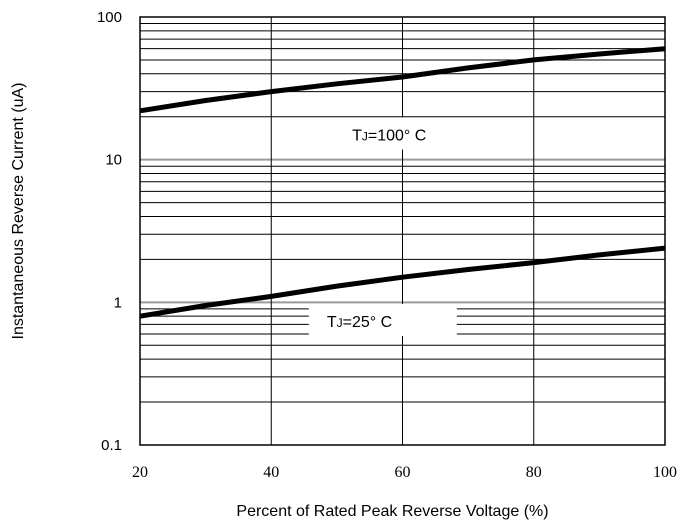  What do you see at coordinates (389, 136) in the screenshot?
I see `annotation-label: TJ=100° C` at bounding box center [389, 136].